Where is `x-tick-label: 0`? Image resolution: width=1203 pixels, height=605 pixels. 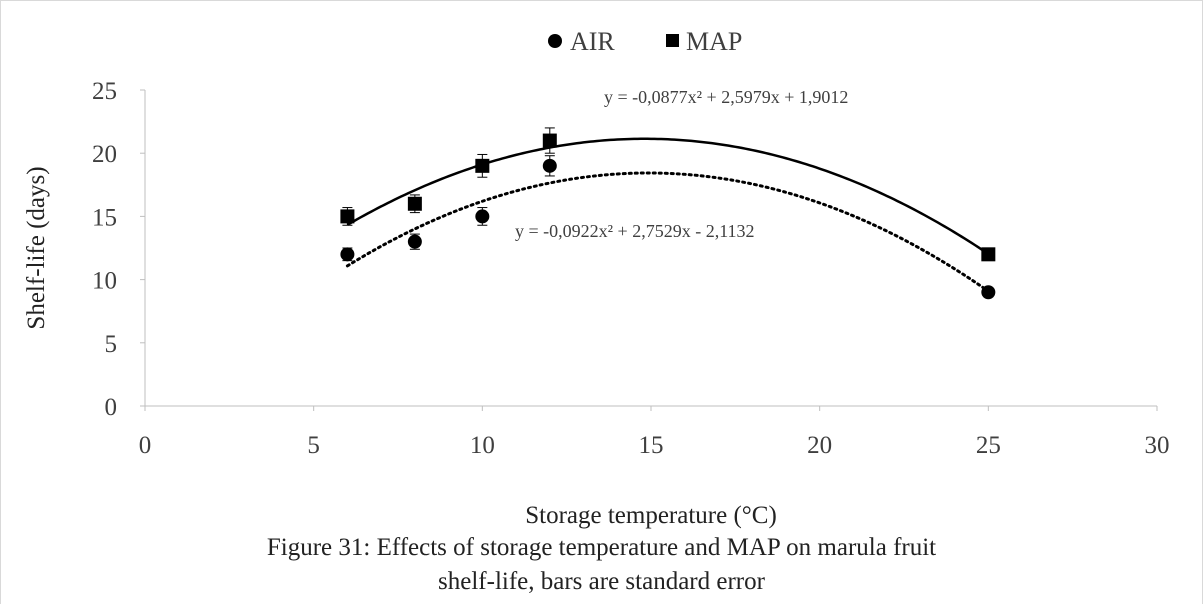
x-tick-label: 0 is located at coordinates (145, 445).